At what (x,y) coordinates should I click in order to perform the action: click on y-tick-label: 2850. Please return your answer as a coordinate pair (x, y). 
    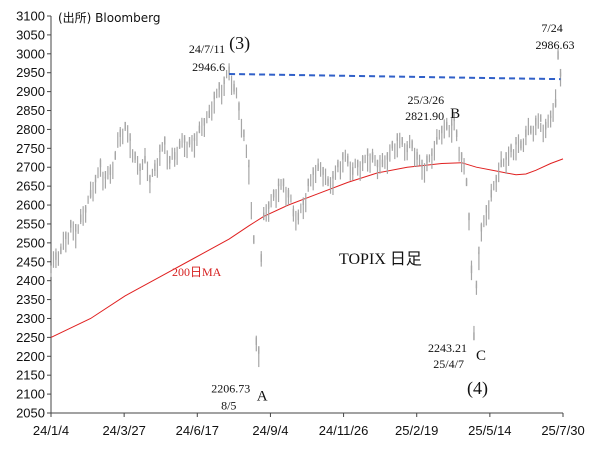
    Looking at the image, I should click on (30, 110).